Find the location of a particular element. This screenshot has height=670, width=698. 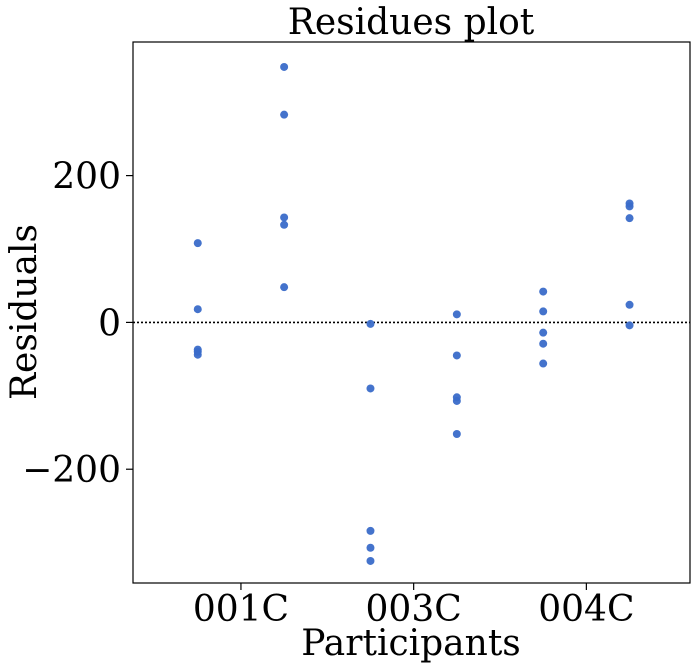

y-axis-label: Residuals is located at coordinates (24, 312).